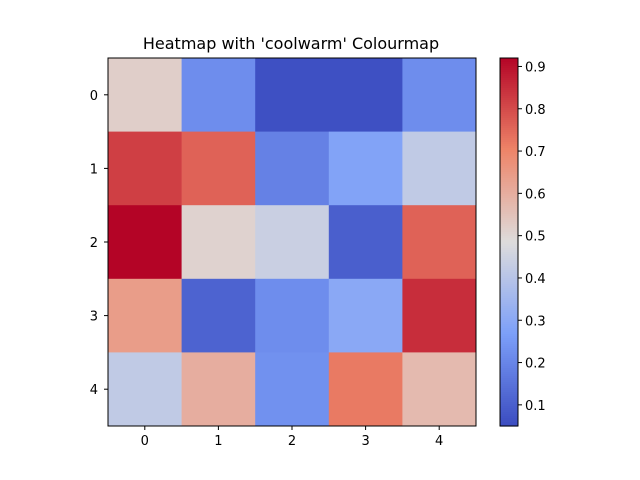  What do you see at coordinates (94, 243) in the screenshot?
I see `y-tick-label: 2` at bounding box center [94, 243].